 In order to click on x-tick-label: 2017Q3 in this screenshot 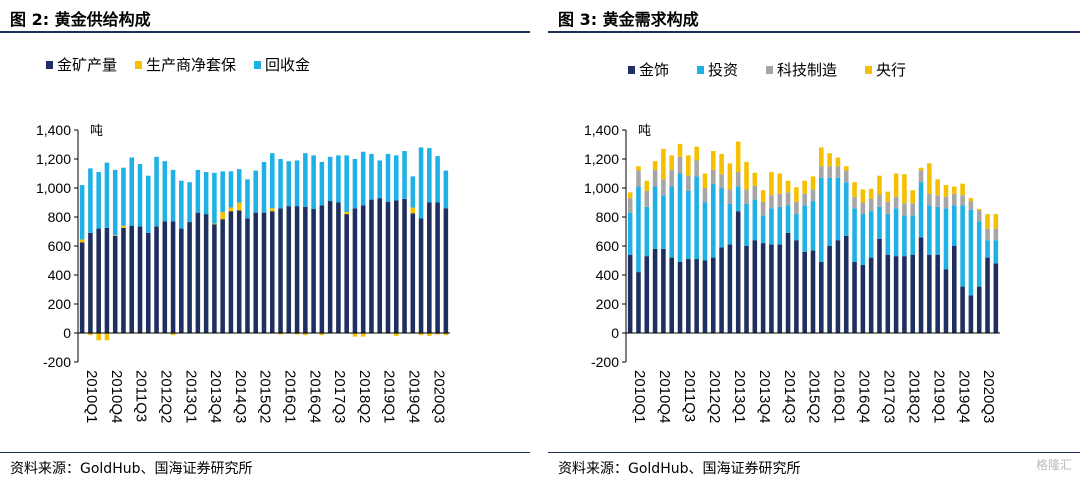, I will do `click(339, 396)`.